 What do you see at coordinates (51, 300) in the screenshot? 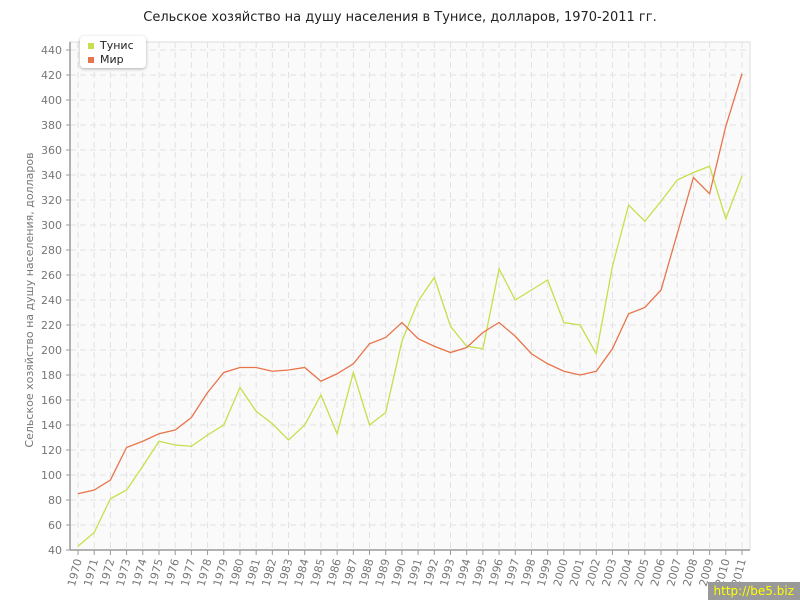
I see `y-tick-label: 240` at bounding box center [51, 300].